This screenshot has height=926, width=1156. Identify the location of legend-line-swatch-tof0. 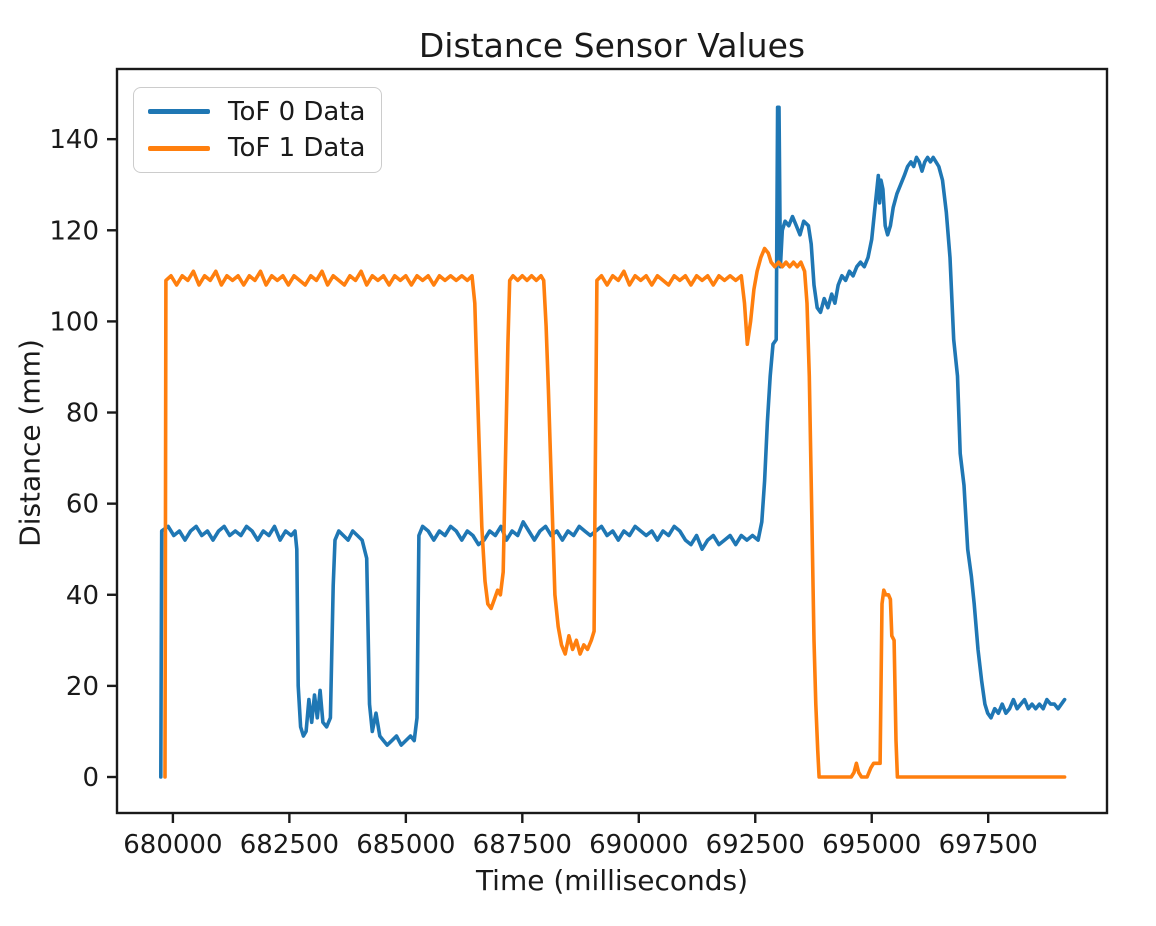
(179, 112).